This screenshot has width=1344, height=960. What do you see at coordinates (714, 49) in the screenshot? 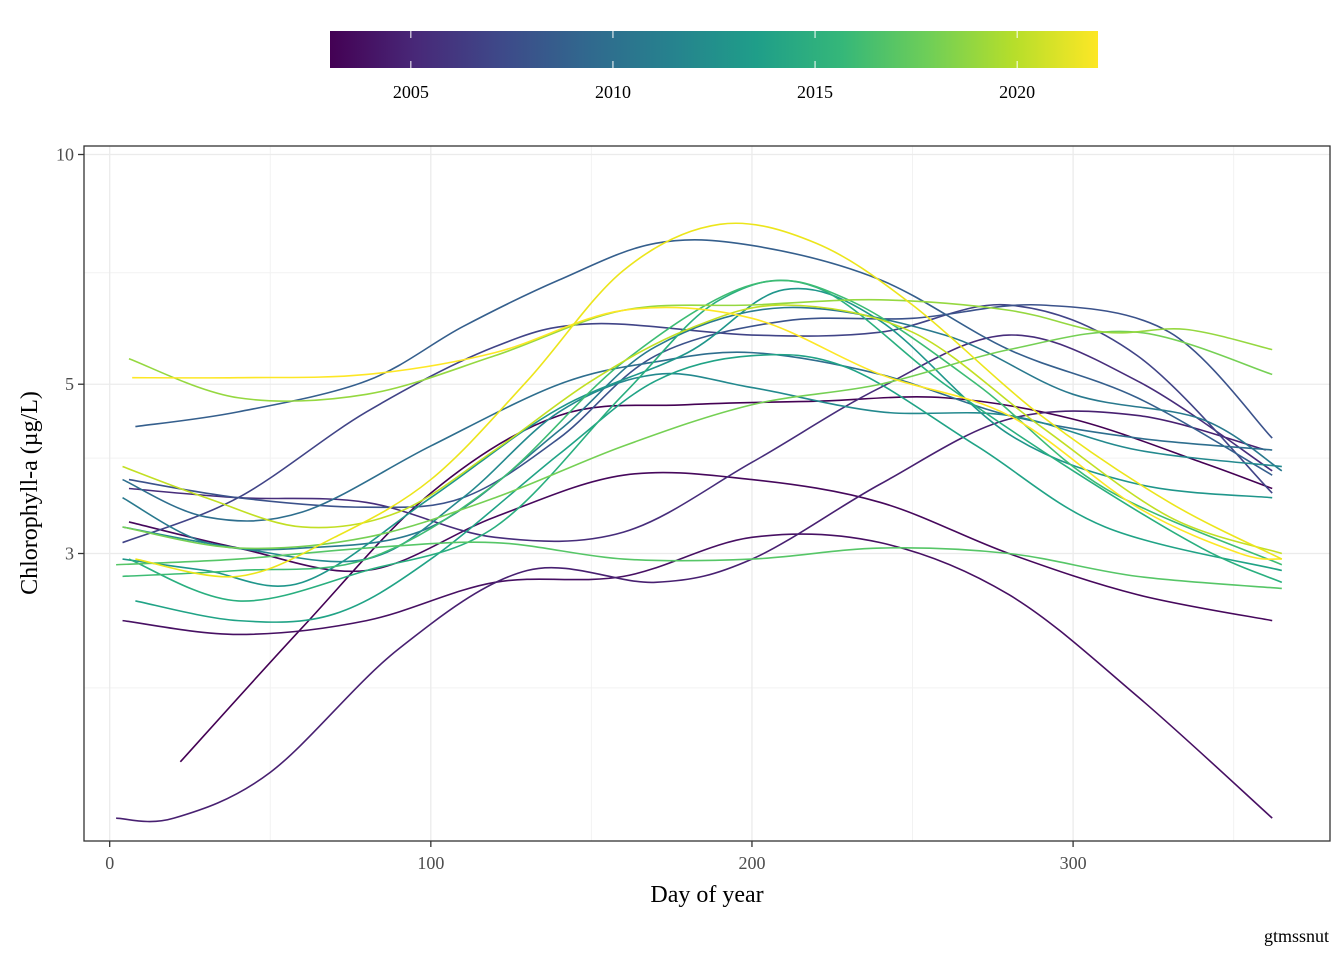
I see `colorbar` at bounding box center [714, 49].